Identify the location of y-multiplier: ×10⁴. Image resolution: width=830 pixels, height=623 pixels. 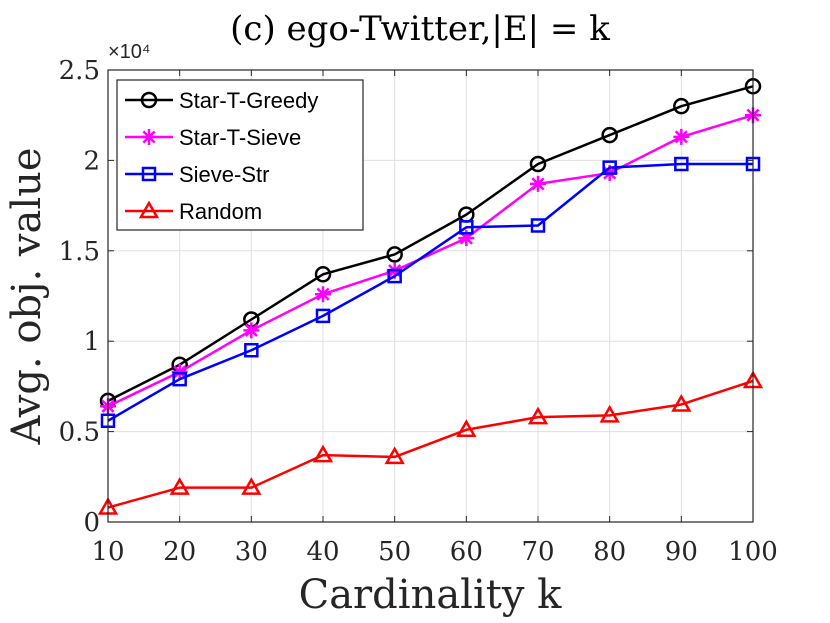
(129, 52).